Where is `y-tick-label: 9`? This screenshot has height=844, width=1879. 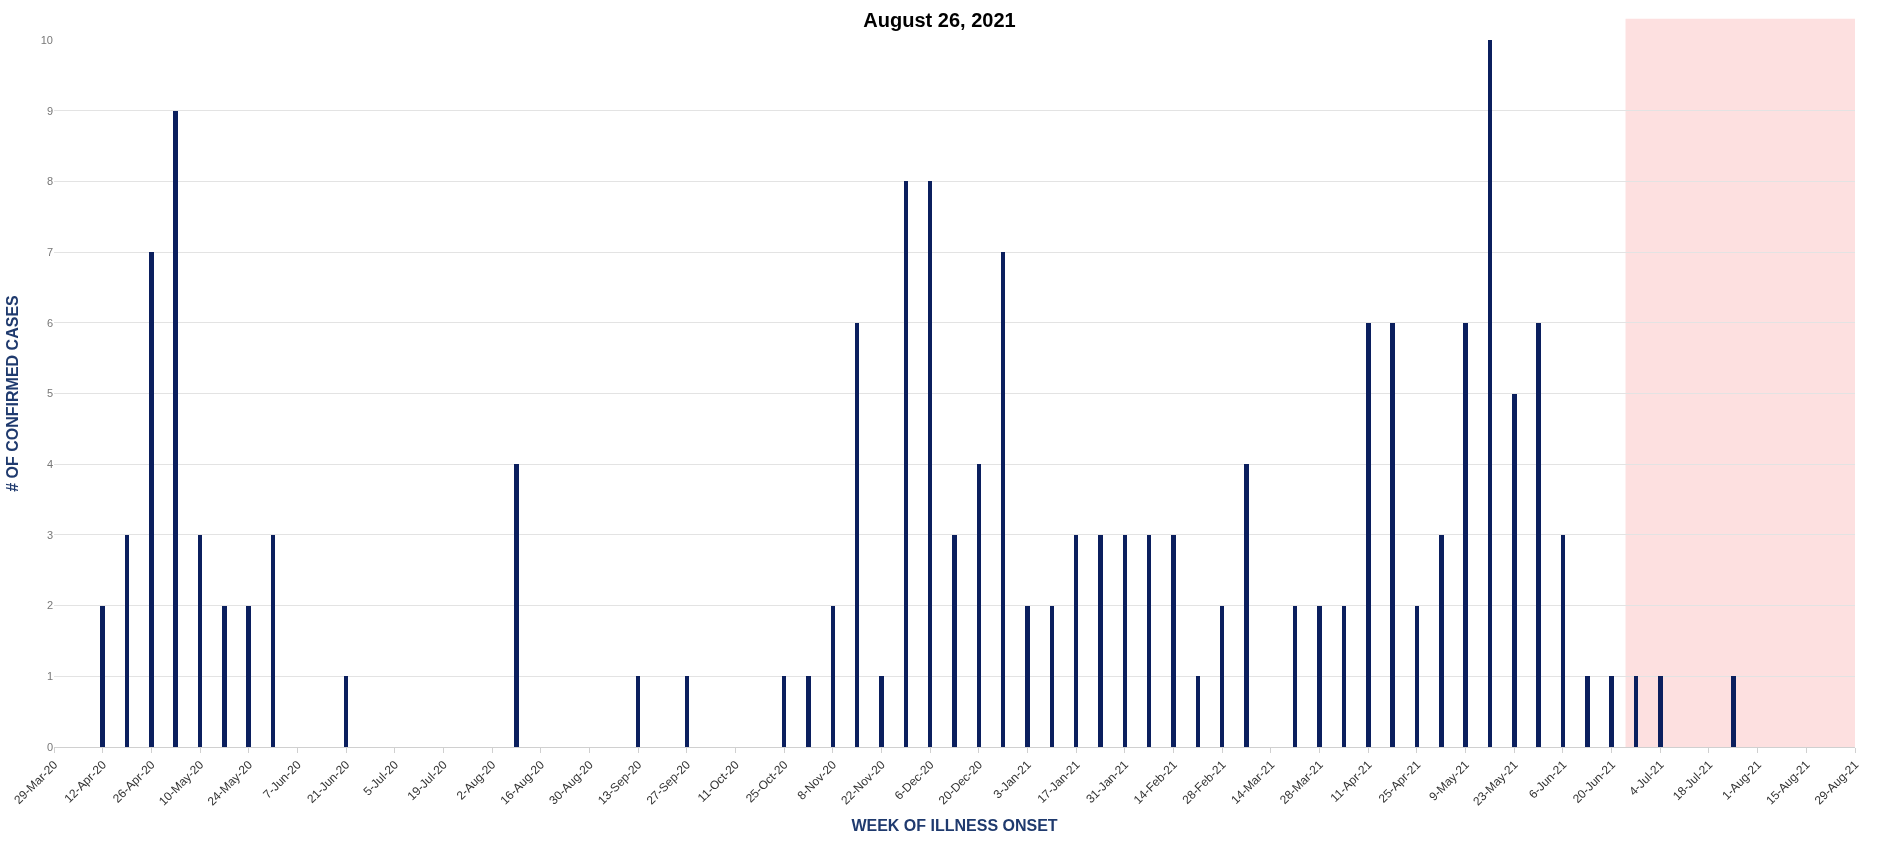
y-tick-label: 9 is located at coordinates (49, 110).